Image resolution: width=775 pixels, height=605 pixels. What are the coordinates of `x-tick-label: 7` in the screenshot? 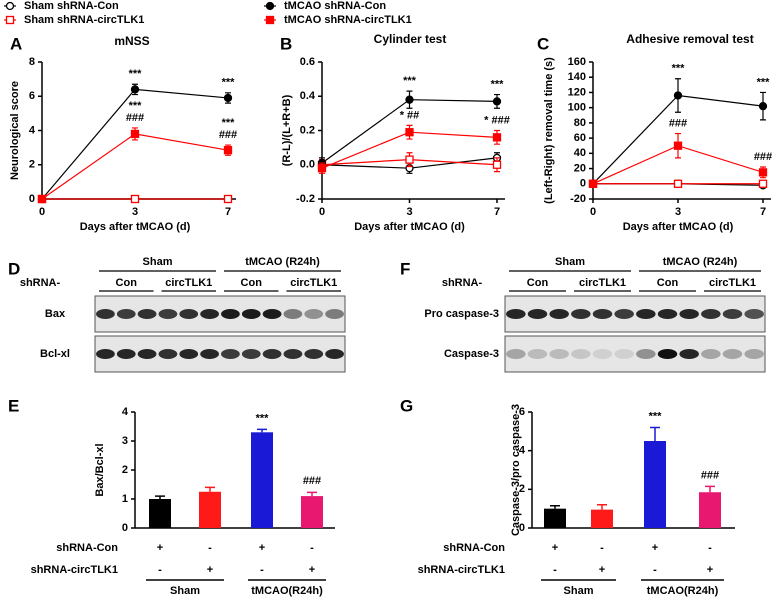 It's located at (228, 212).